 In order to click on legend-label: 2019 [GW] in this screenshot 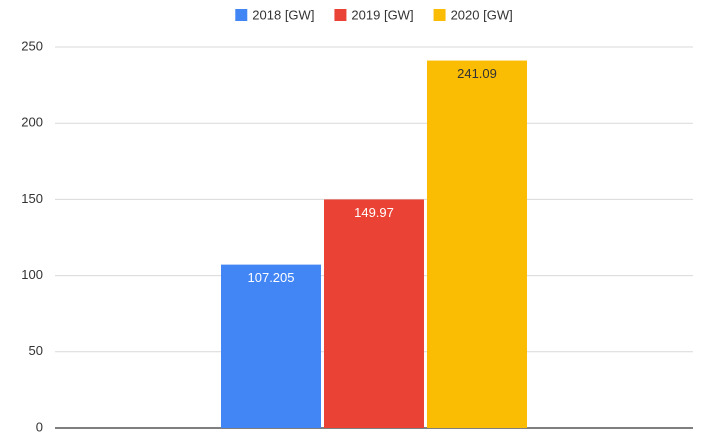, I will do `click(382, 14)`.